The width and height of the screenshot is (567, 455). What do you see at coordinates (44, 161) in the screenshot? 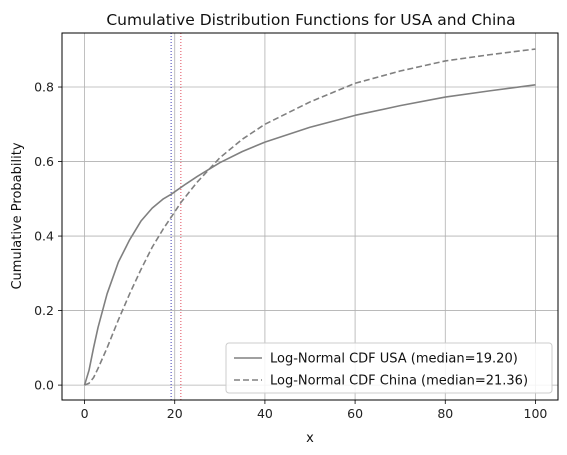
I see `y-tick-label: 0.6` at bounding box center [44, 161].